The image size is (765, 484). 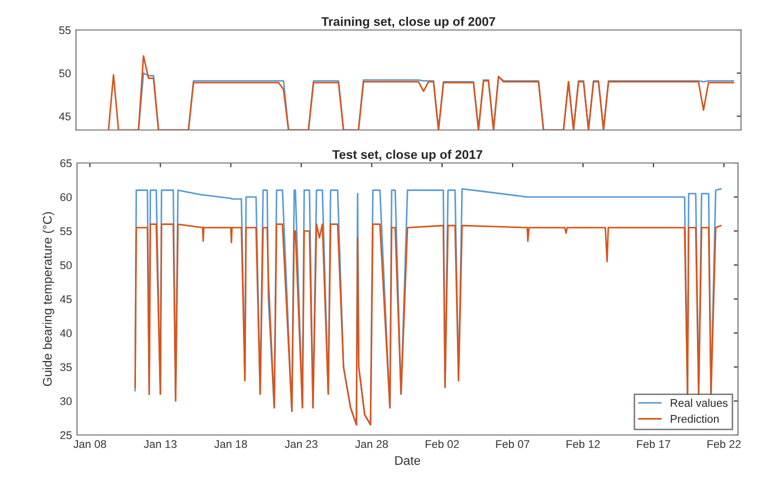 I want to click on legend-label: Prediction, so click(x=694, y=418).